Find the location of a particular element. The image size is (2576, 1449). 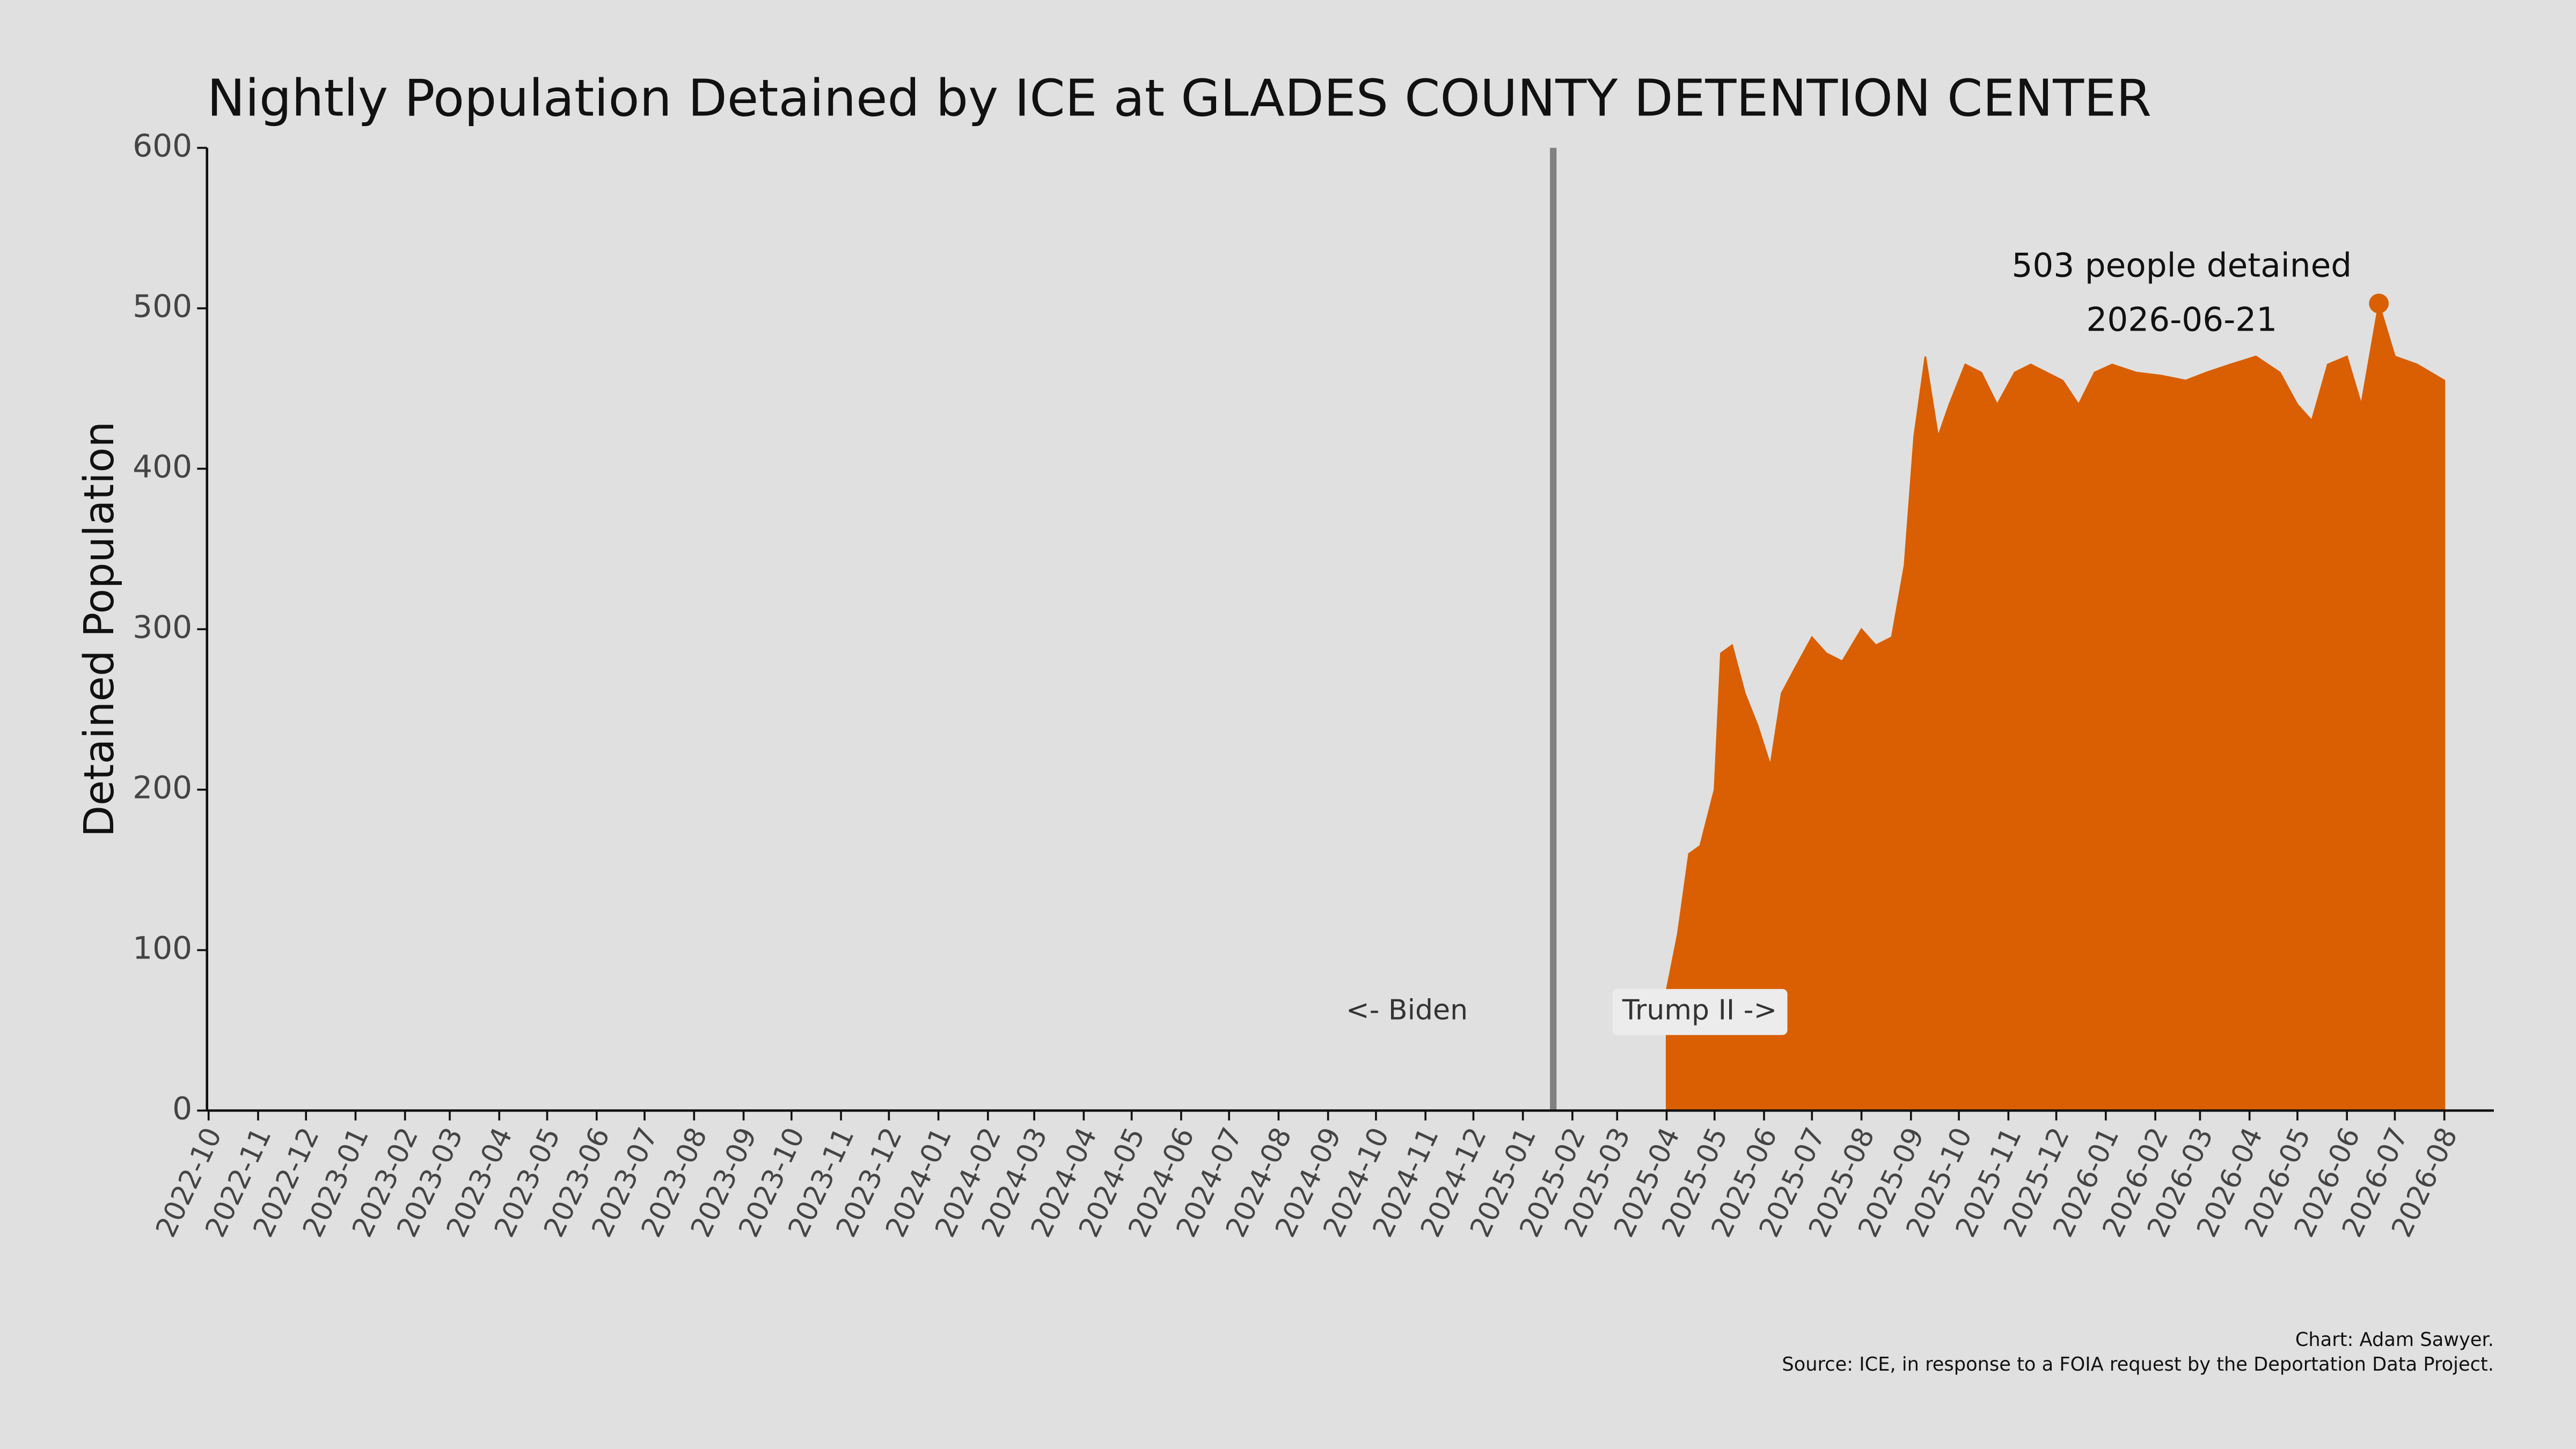

y-tick-label: 500 is located at coordinates (162, 306).